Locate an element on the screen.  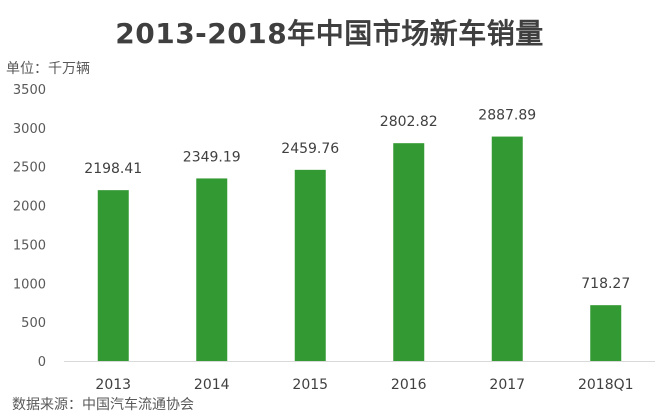
x-tick-label: 2018Q1 is located at coordinates (606, 385).